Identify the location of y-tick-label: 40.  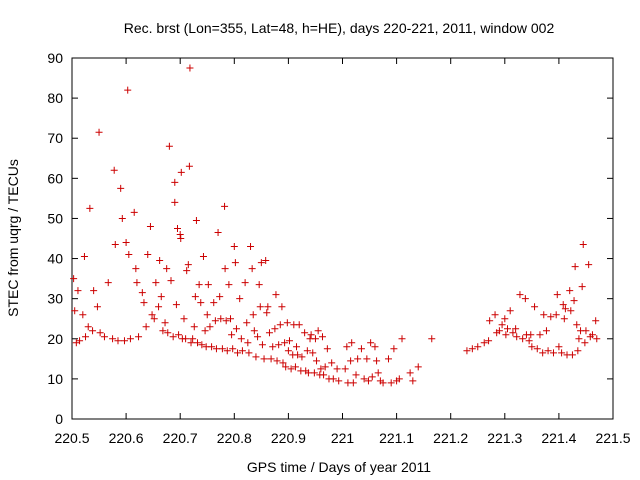
(55, 259).